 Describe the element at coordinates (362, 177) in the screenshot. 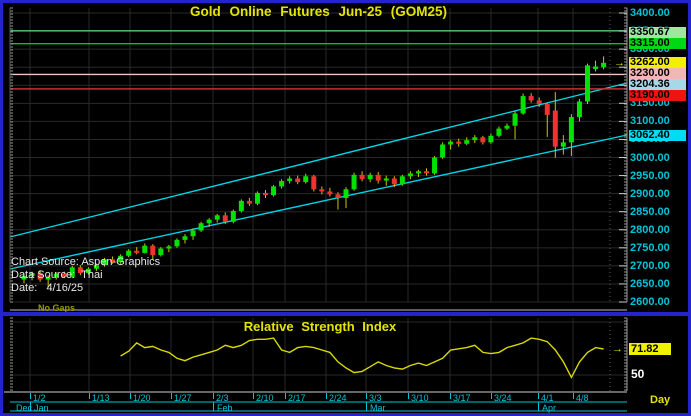

I see `candle-body-3/5` at that location.